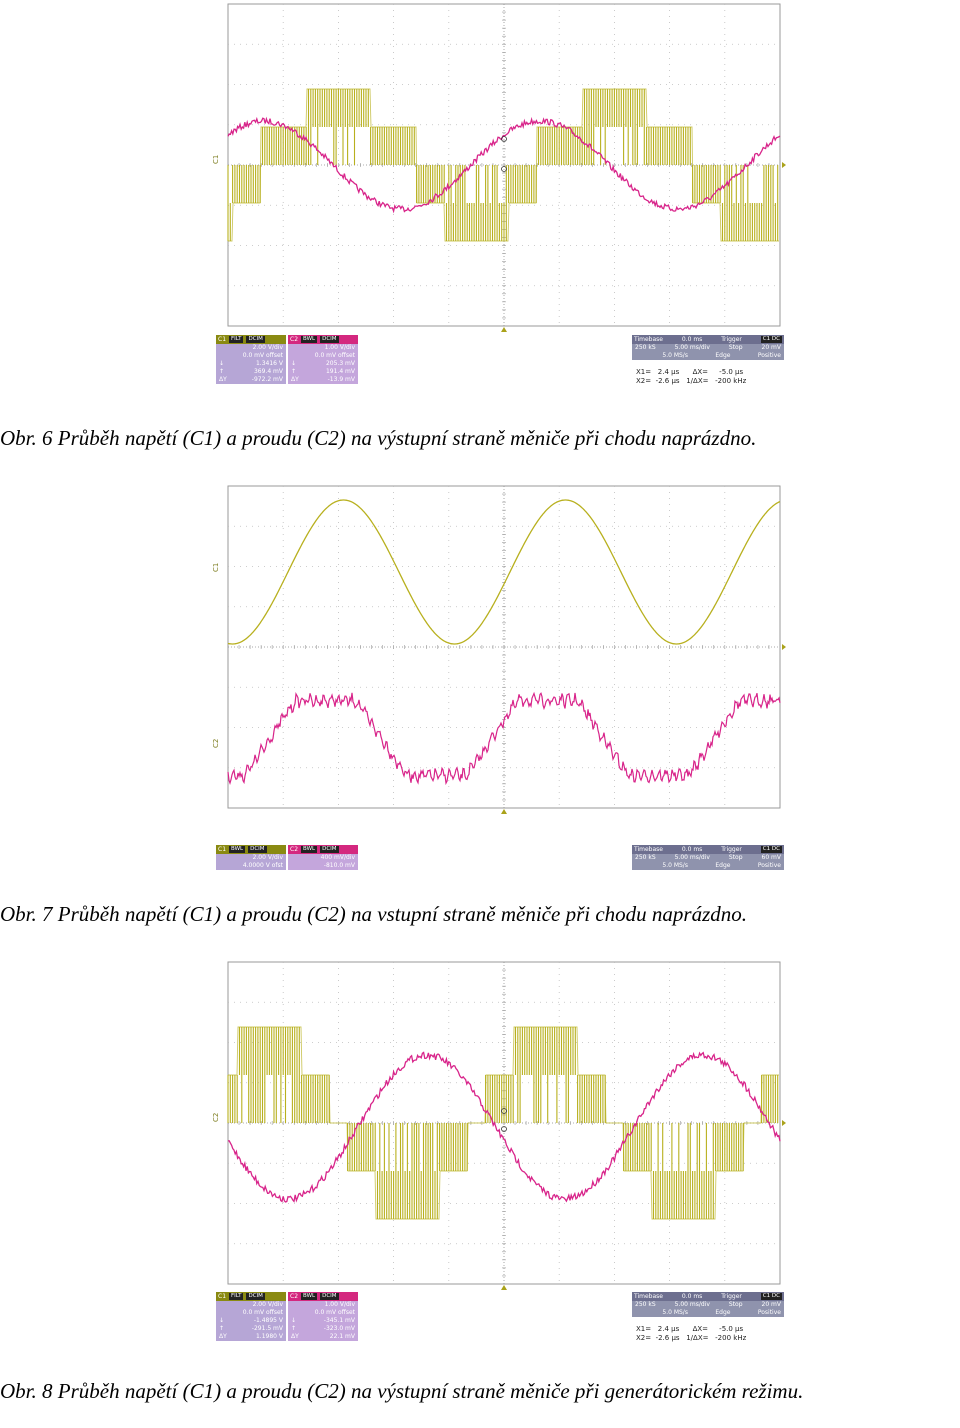  I want to click on offset: 0.0 mV offset, so click(262, 355).